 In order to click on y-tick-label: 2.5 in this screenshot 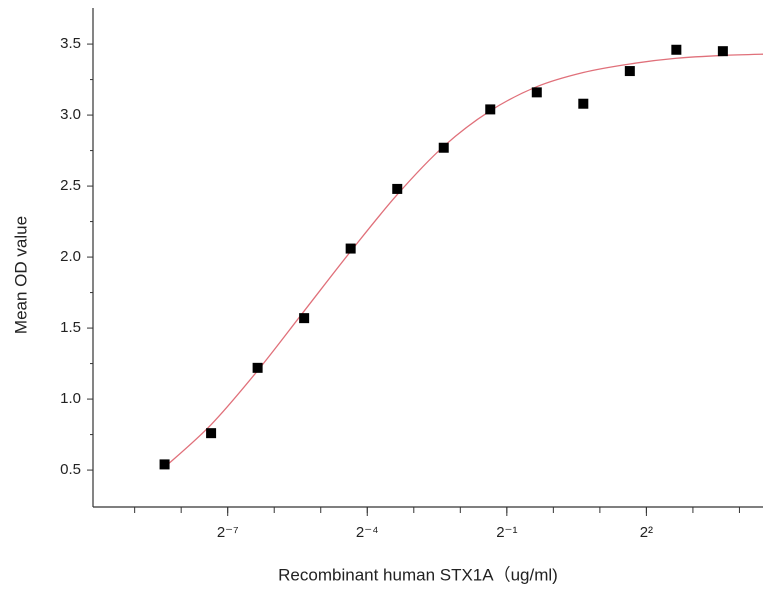, I will do `click(70, 185)`.